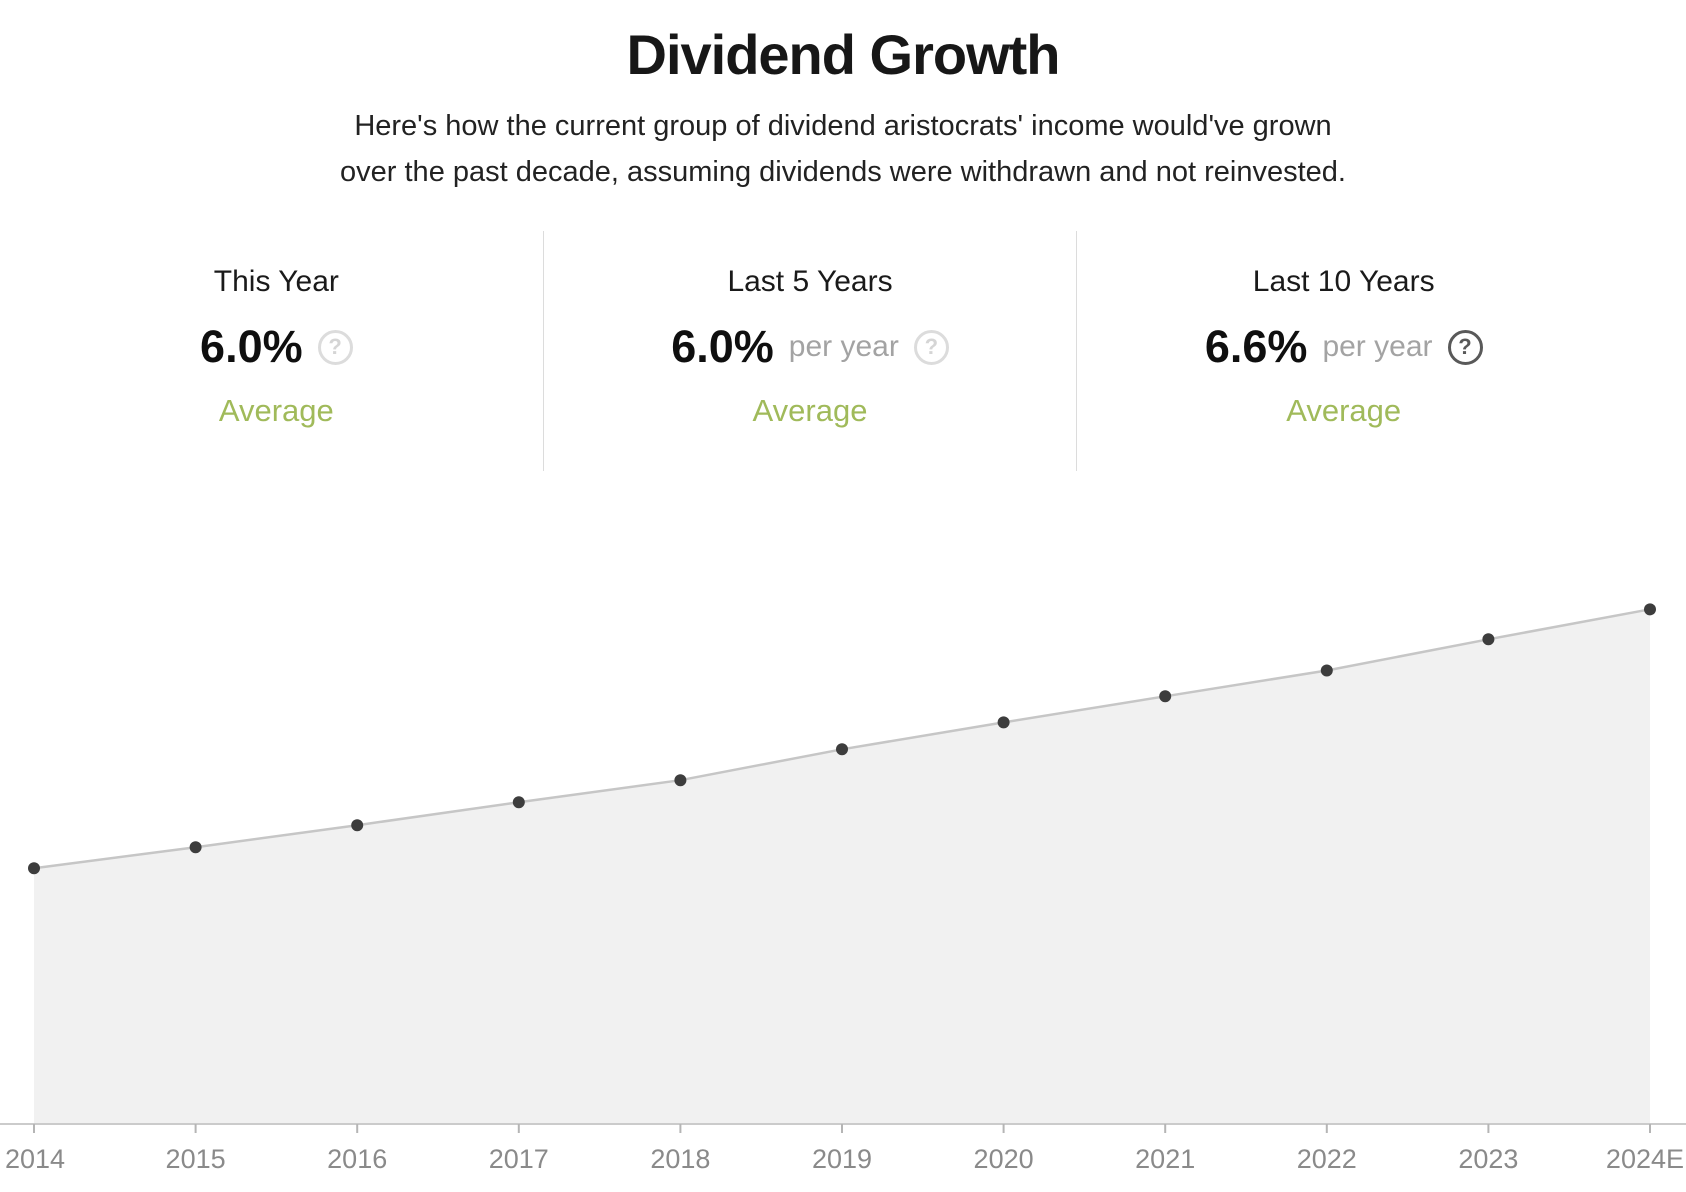  Describe the element at coordinates (34, 868) in the screenshot. I see `data-point-2014` at that location.